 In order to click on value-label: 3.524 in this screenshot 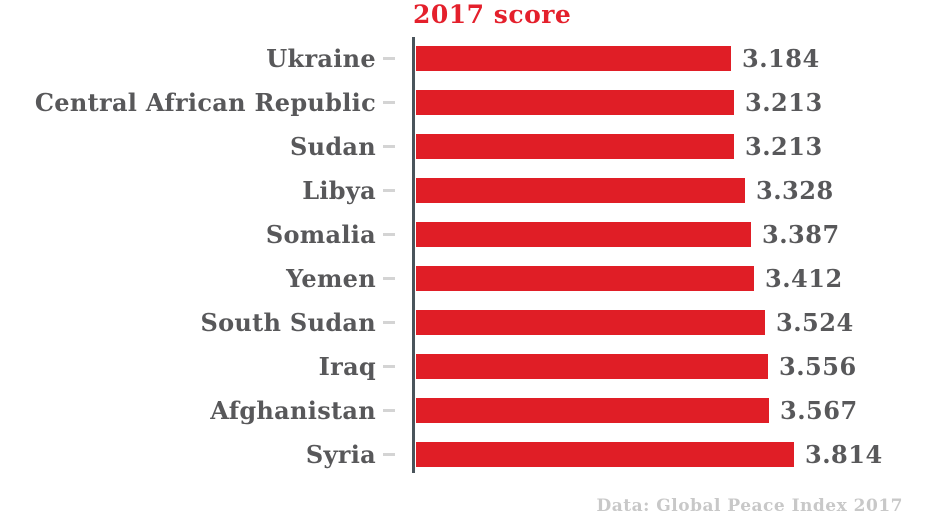, I will do `click(815, 322)`.